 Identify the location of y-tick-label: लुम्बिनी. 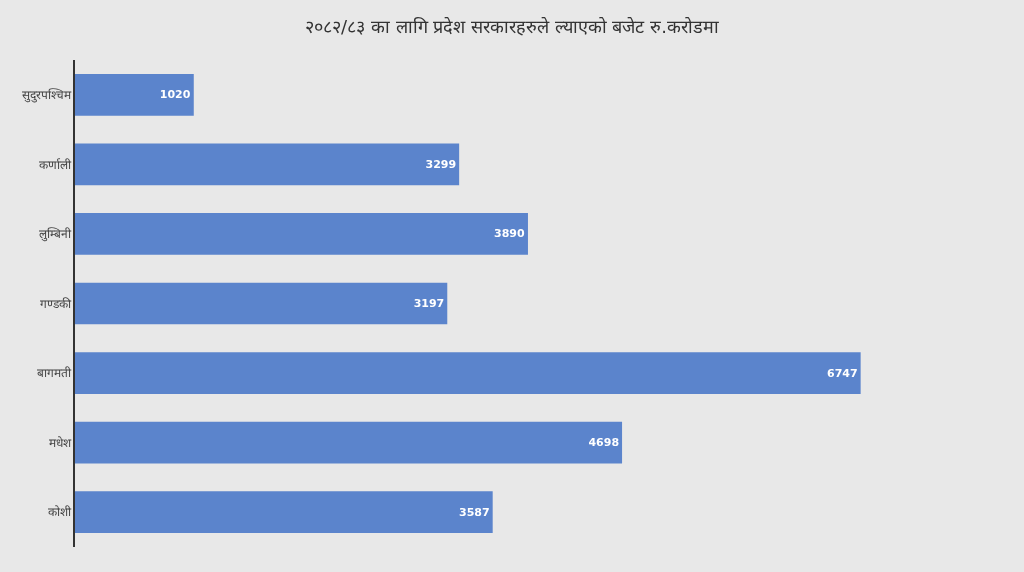
(55, 235).